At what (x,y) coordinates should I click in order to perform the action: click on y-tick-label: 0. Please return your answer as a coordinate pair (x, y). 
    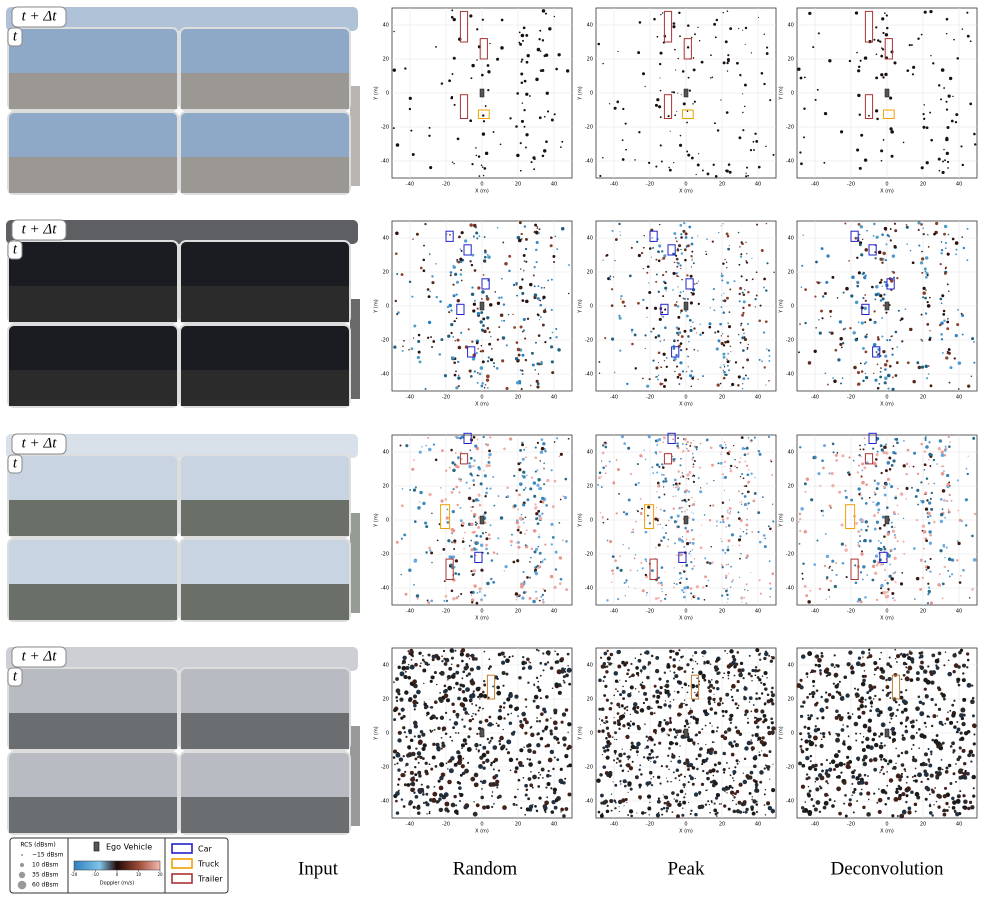
    Looking at the image, I should click on (591, 734).